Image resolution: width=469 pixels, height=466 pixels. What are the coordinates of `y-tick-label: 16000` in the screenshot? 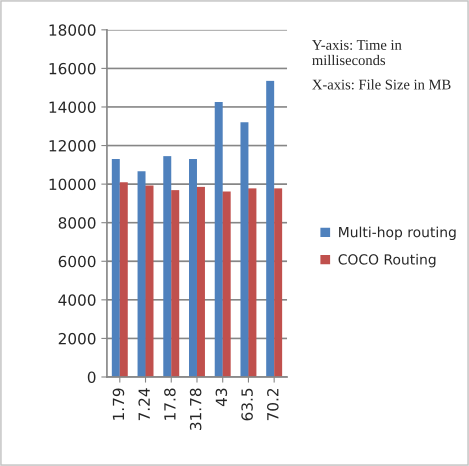 It's located at (73, 68).